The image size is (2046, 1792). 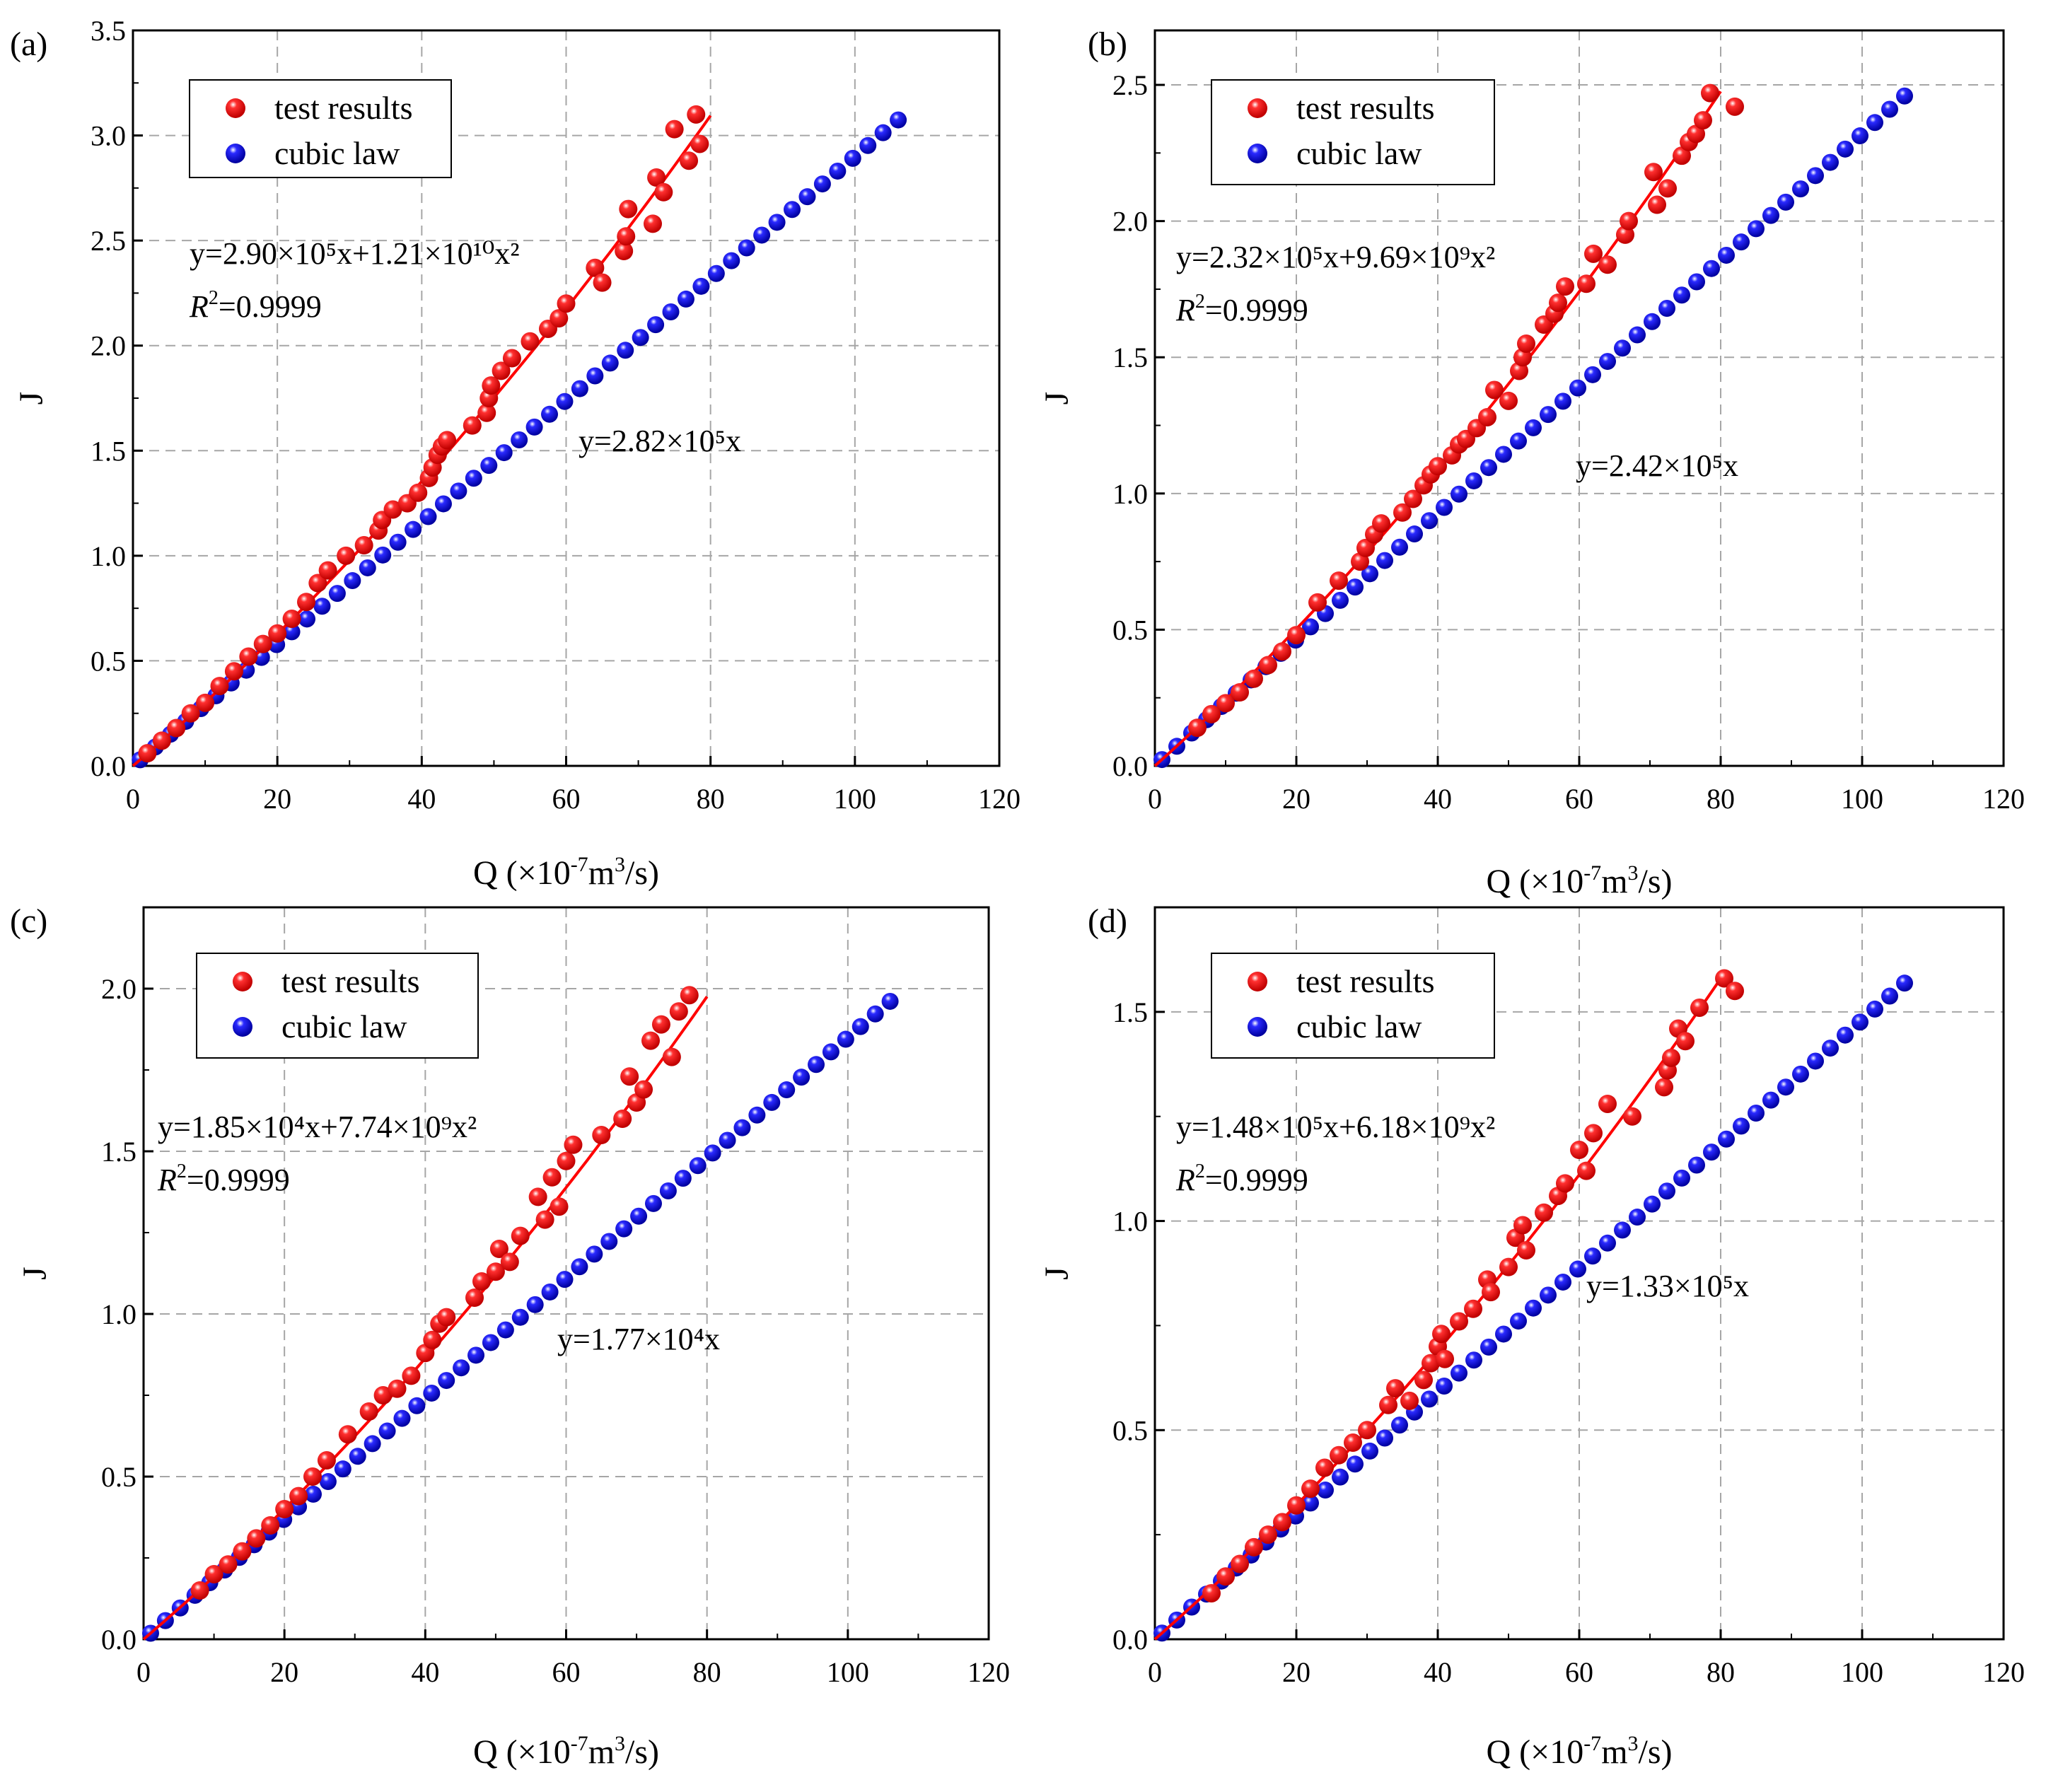 I want to click on panel-4-xtick-label: 0, so click(x=1155, y=1672).